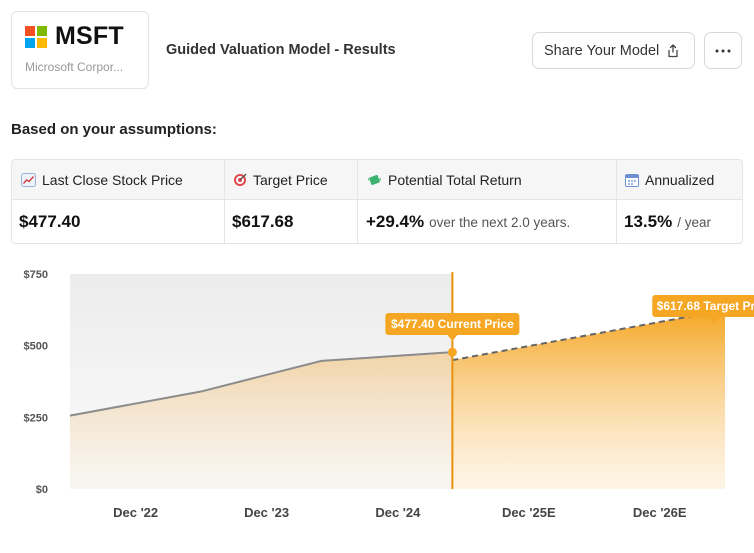 This screenshot has height=553, width=754. I want to click on metric-suffix: over the next 2.0 years., so click(500, 222).